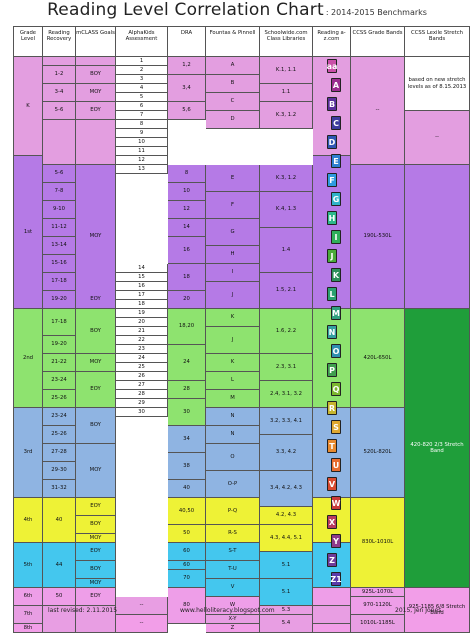 The width and height of the screenshot is (474, 633). Describe the element at coordinates (142, 277) in the screenshot. I see `alphakids-14: 15` at that location.